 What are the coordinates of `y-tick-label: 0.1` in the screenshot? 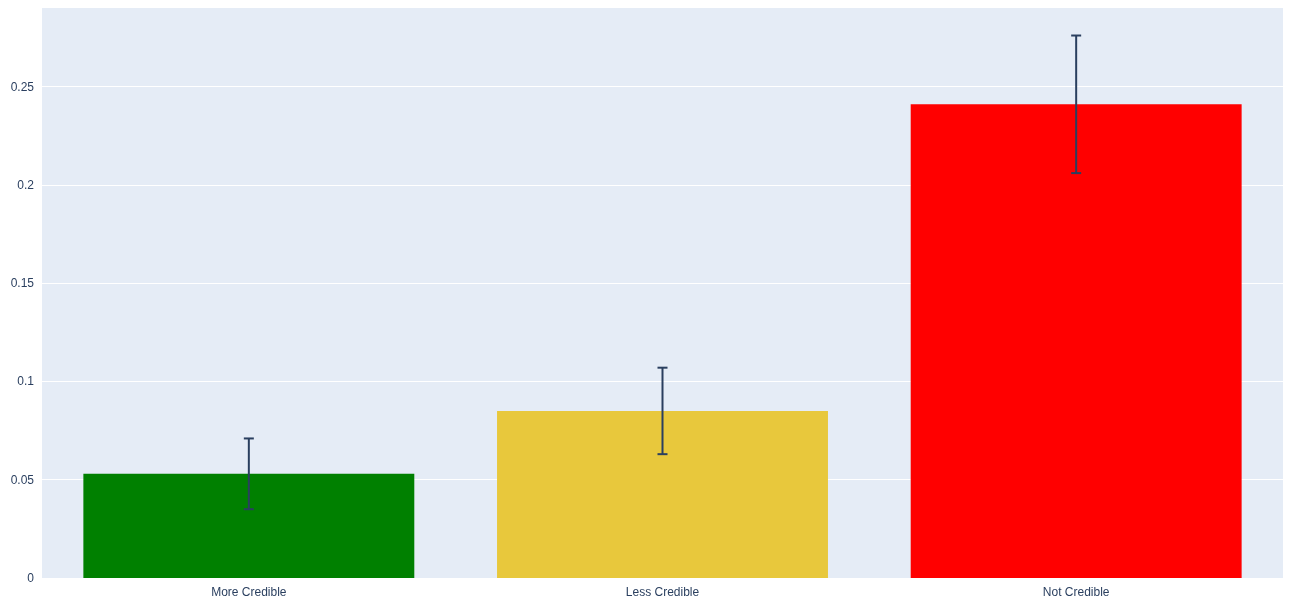 It's located at (26, 381).